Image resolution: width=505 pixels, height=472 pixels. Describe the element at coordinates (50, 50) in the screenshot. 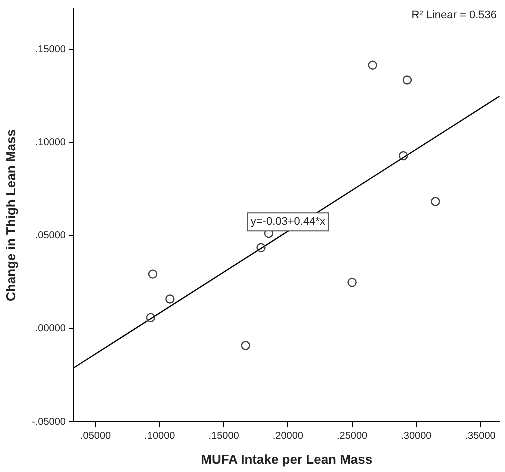

I see `y-tick-label: .15000` at that location.